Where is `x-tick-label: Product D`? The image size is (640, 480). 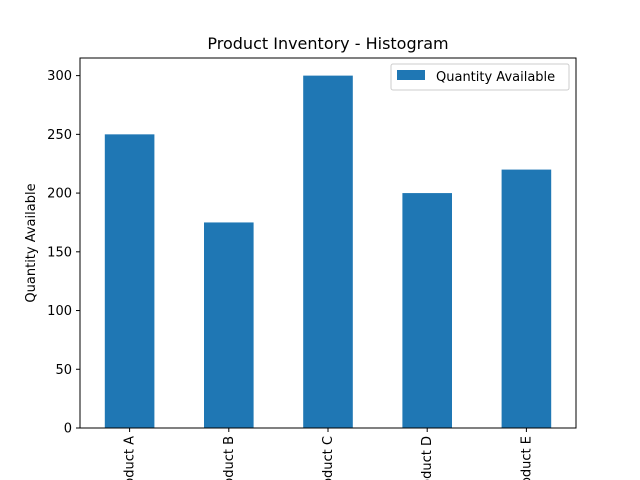 x-tick-label: Product D is located at coordinates (427, 458).